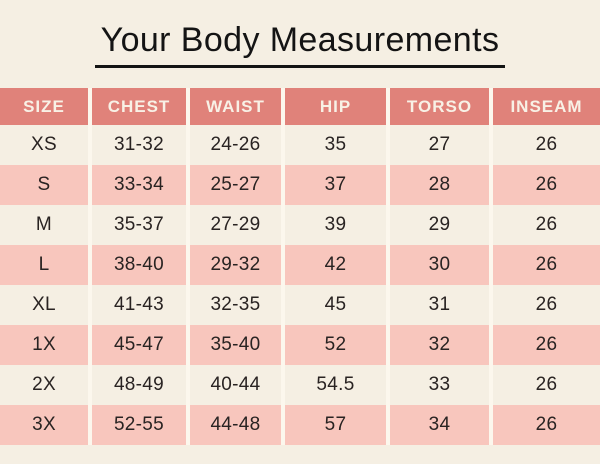  Describe the element at coordinates (235, 145) in the screenshot. I see `cell-waist: 24-26` at that location.